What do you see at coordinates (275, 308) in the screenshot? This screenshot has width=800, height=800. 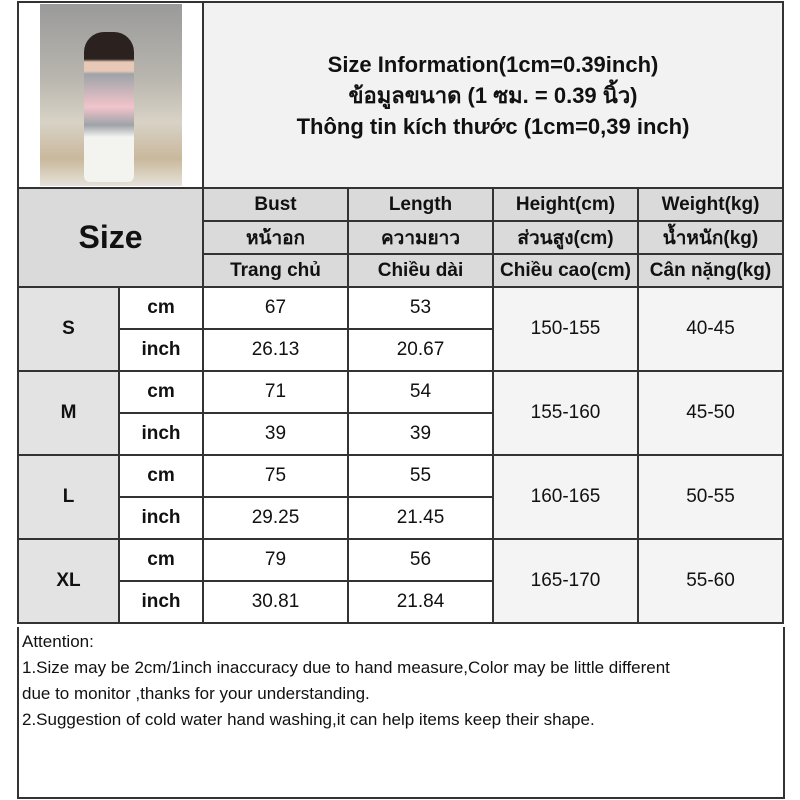 I see `bust-cm: 67` at bounding box center [275, 308].